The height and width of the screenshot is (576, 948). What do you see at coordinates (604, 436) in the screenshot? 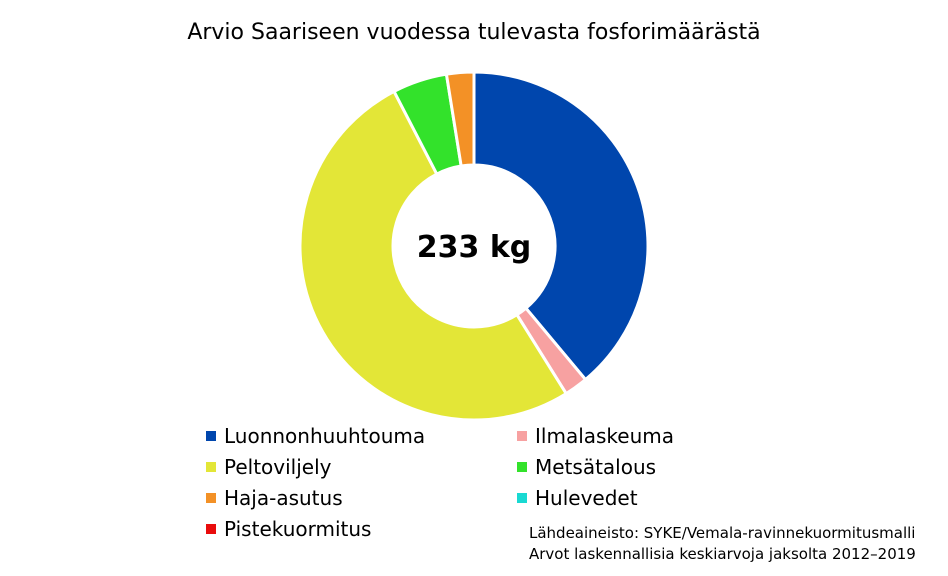
I see `legend-label: Ilmalaskeuma` at bounding box center [604, 436].